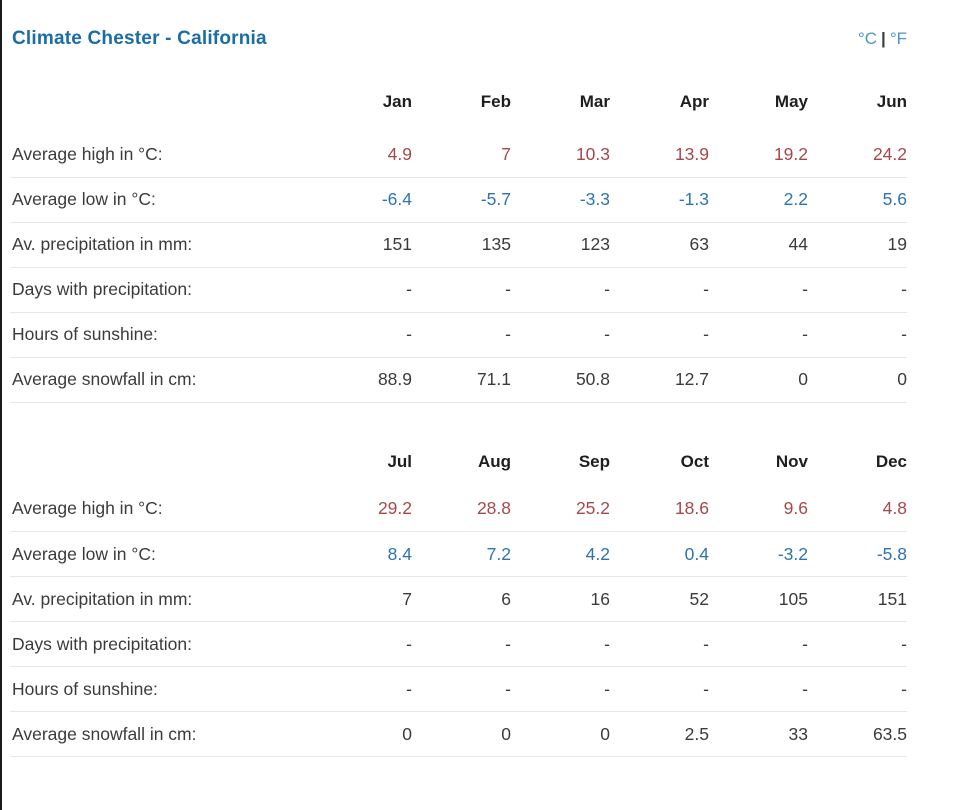  What do you see at coordinates (857, 509) in the screenshot?
I see `value-cell: 4.8` at bounding box center [857, 509].